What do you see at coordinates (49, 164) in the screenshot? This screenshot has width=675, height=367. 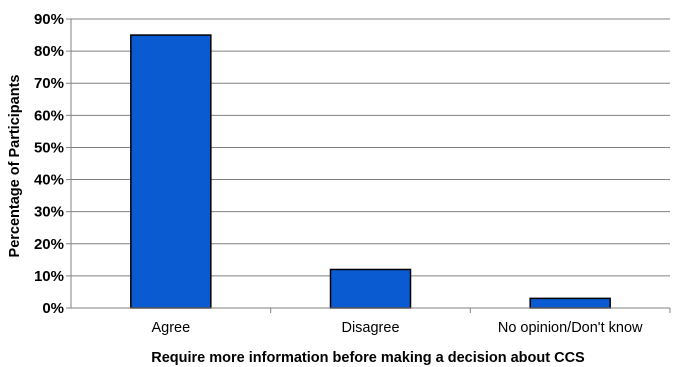 I see `y-tick-labels: 0% 10% 20% 30% 40% 50% 60% 70% 80% 90%` at bounding box center [49, 164].